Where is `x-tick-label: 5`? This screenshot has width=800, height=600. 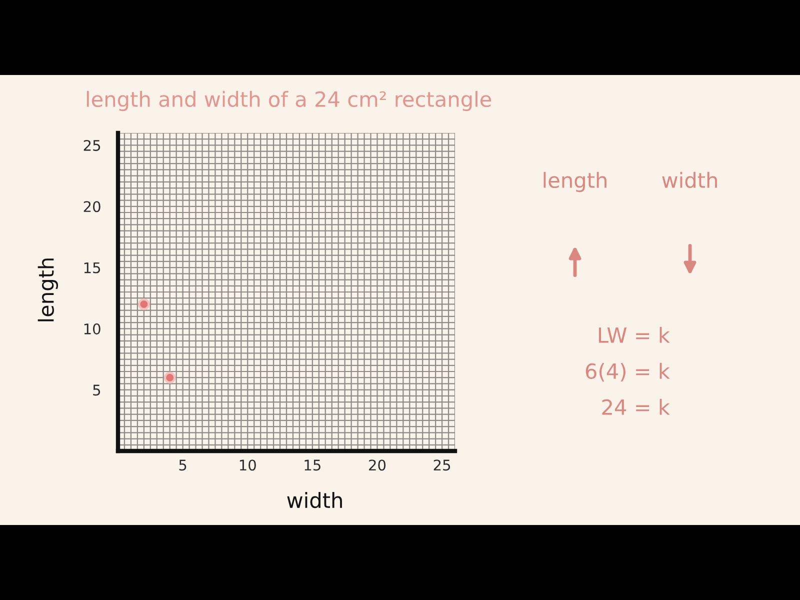 x-tick-label: 5 is located at coordinates (182, 465).